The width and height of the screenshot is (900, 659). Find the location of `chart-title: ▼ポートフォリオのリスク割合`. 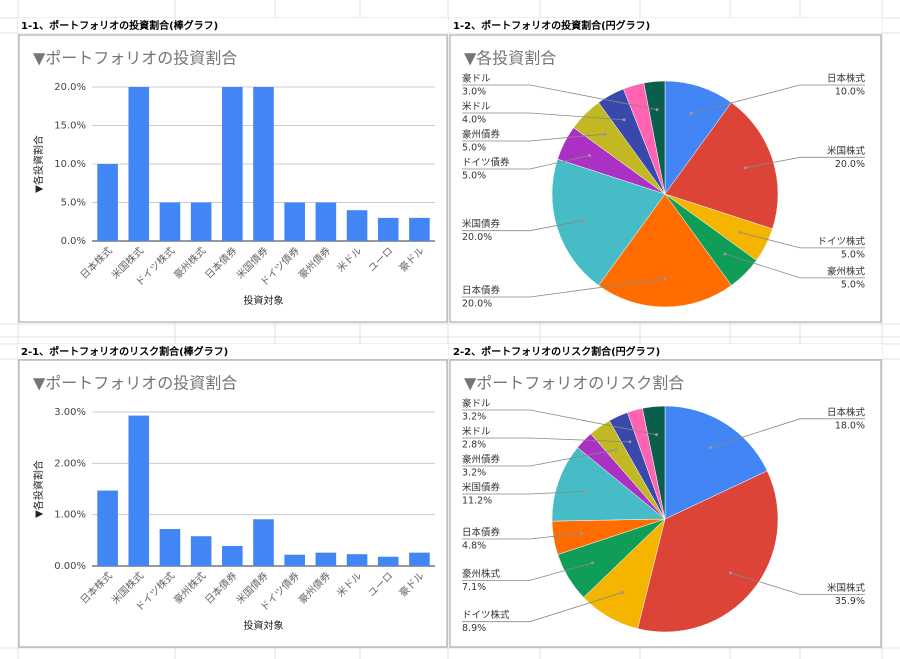

chart-title: ▼ポートフォリオのリスク割合 is located at coordinates (574, 383).